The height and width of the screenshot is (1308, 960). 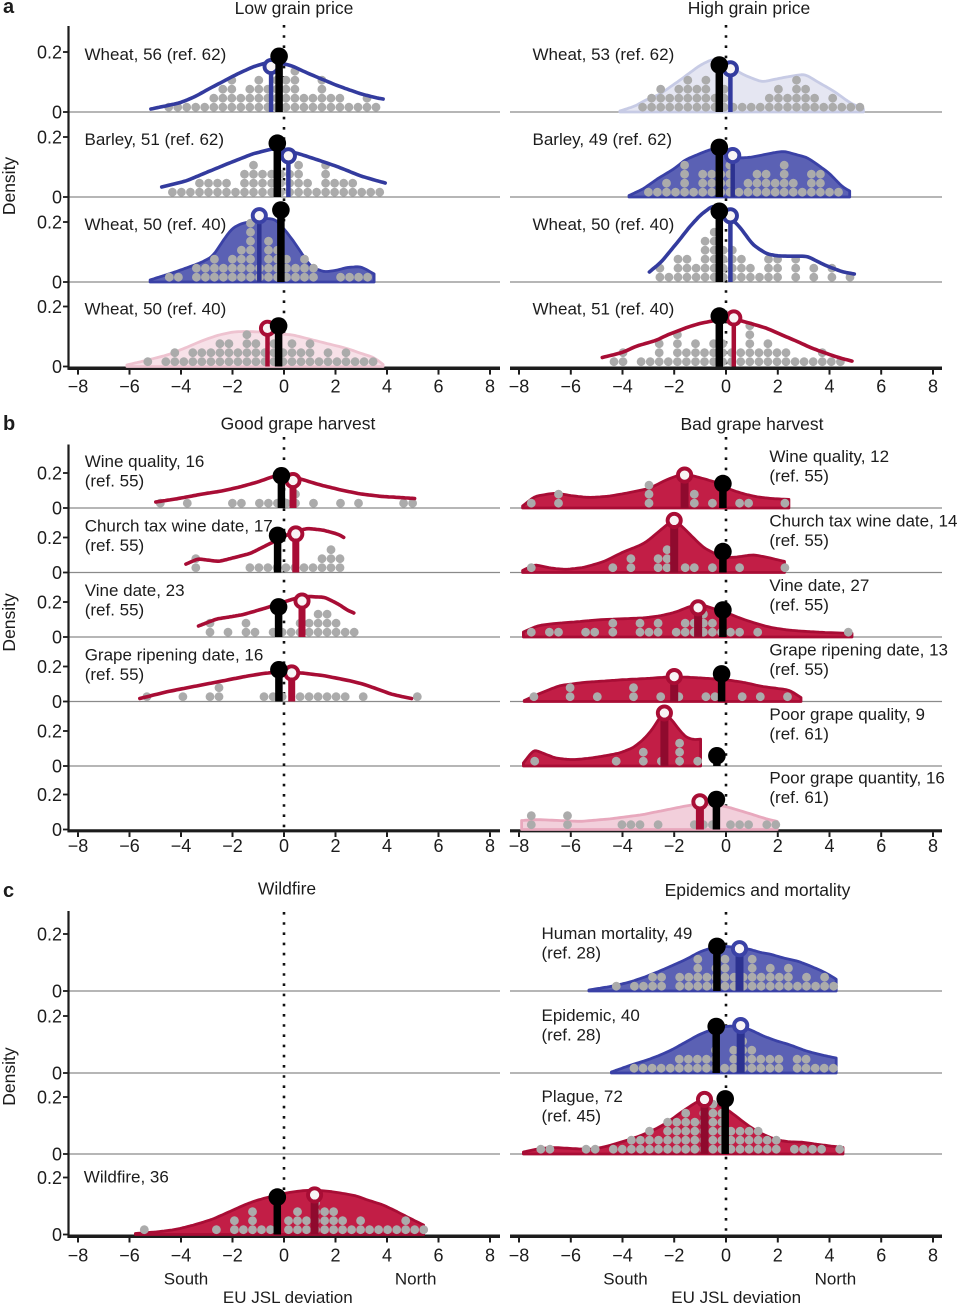 I want to click on svg-text: Epidemics and mortality, so click(x=758, y=890).